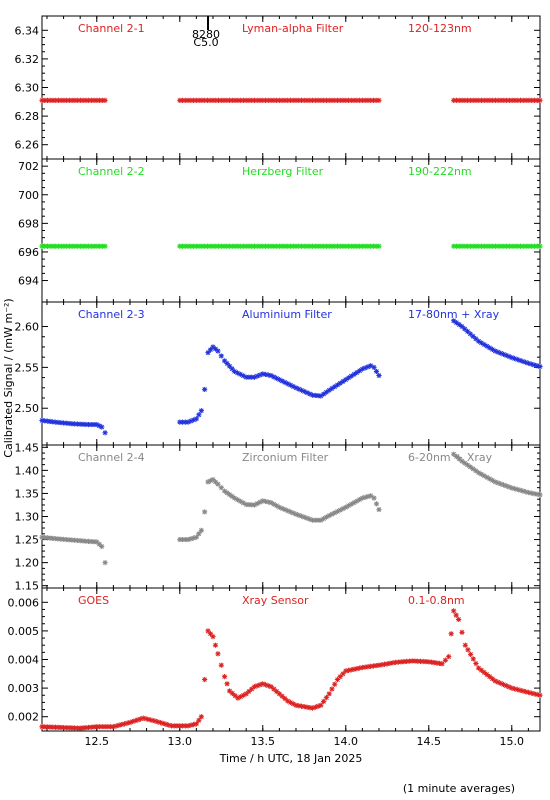  I want to click on y-tick-label: 2.60, so click(27, 327).